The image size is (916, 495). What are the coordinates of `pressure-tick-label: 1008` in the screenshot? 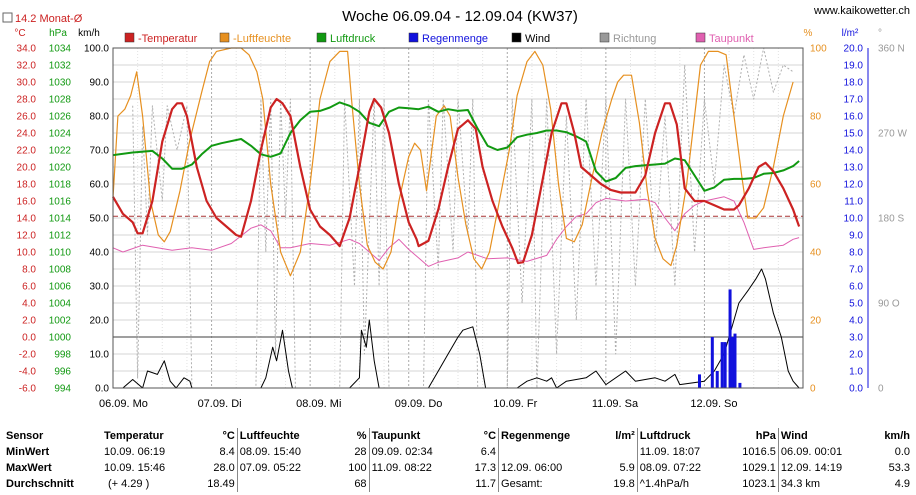 It's located at (60, 270).